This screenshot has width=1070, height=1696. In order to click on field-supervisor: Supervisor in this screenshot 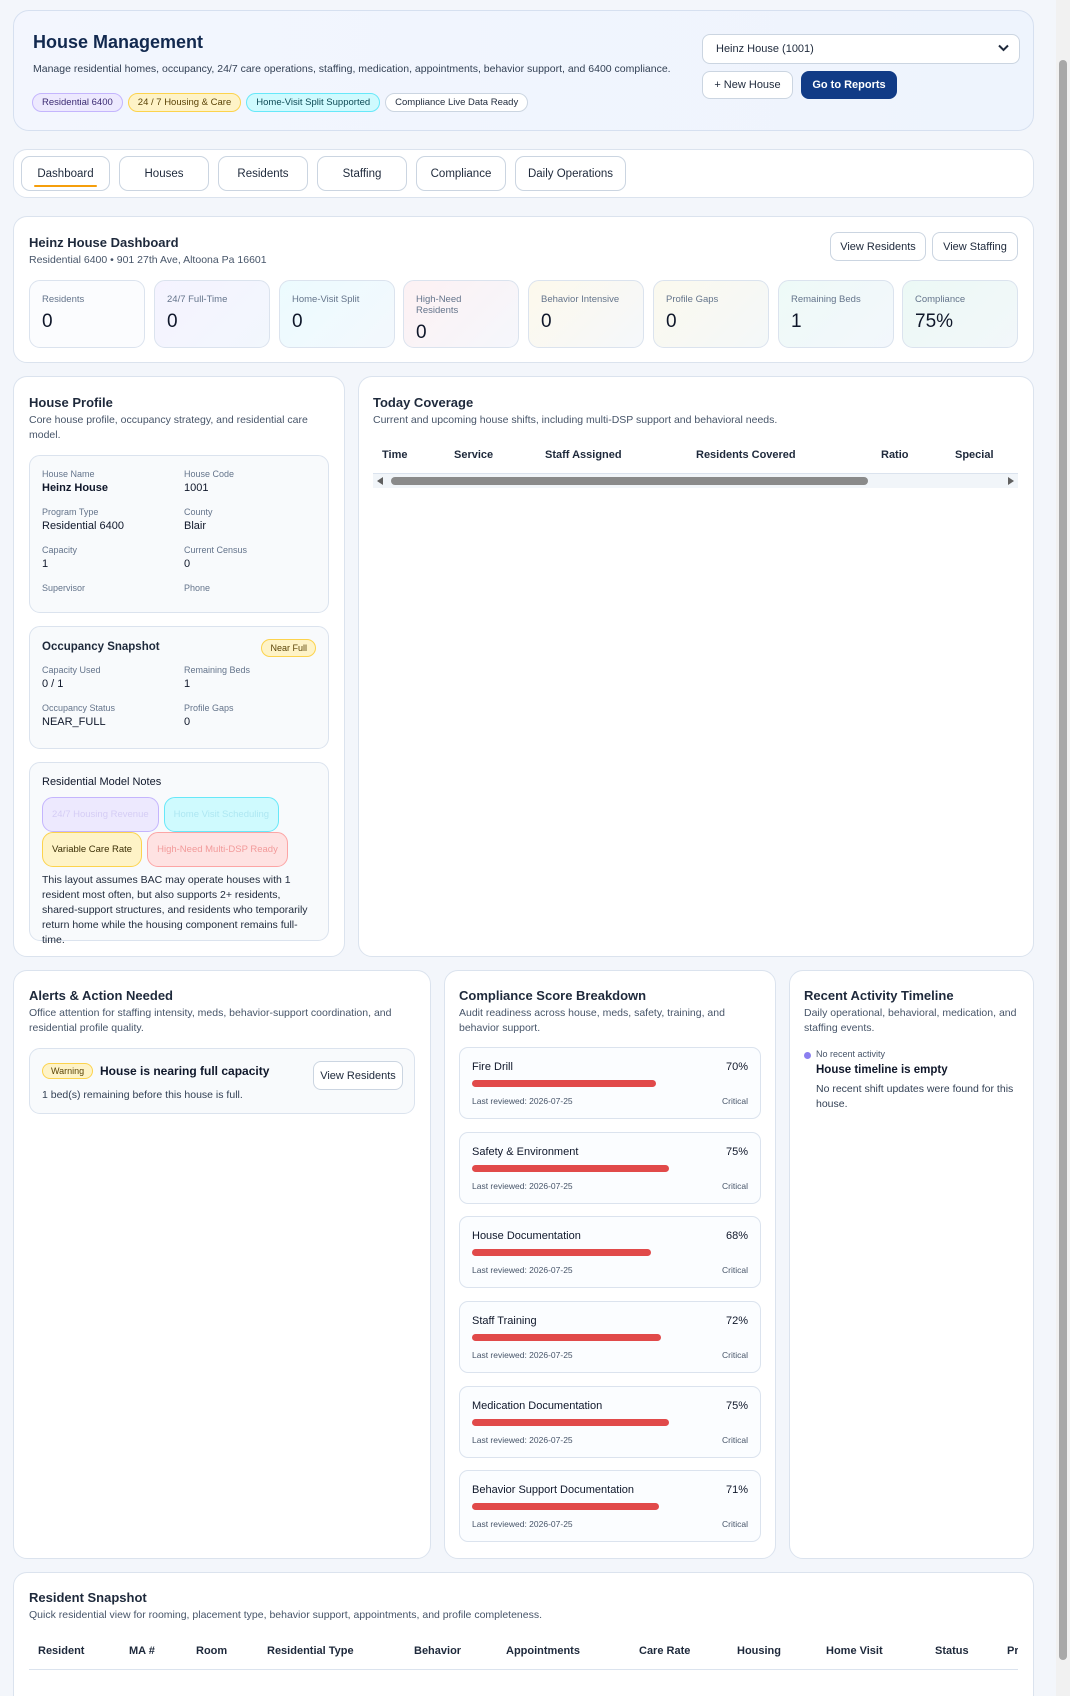, I will do `click(113, 589)`.